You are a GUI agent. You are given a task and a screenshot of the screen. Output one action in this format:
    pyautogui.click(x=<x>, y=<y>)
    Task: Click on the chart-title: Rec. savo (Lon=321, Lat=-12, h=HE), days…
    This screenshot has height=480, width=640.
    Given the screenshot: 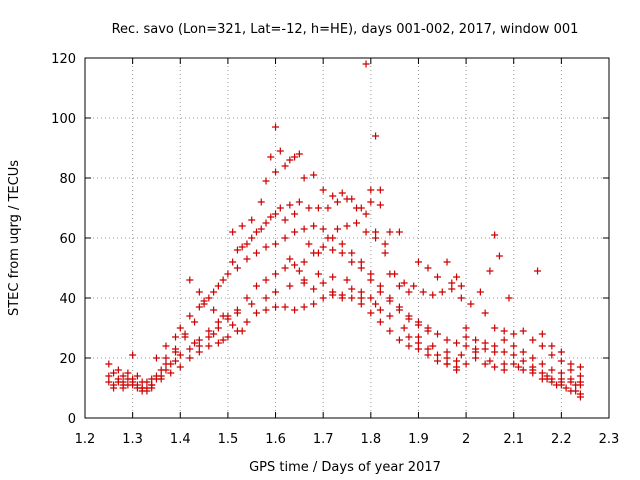 What is the action you would take?
    pyautogui.click(x=345, y=29)
    